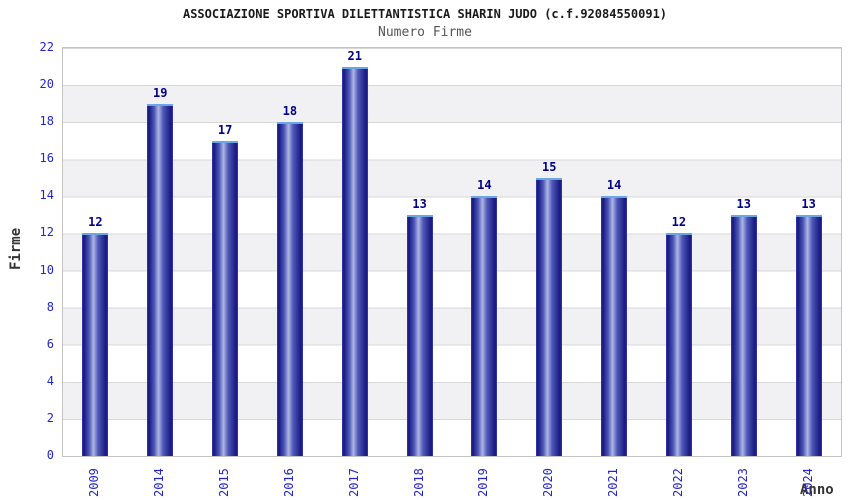 This screenshot has height=500, width=850. What do you see at coordinates (549, 316) in the screenshot?
I see `bar-2020` at bounding box center [549, 316].